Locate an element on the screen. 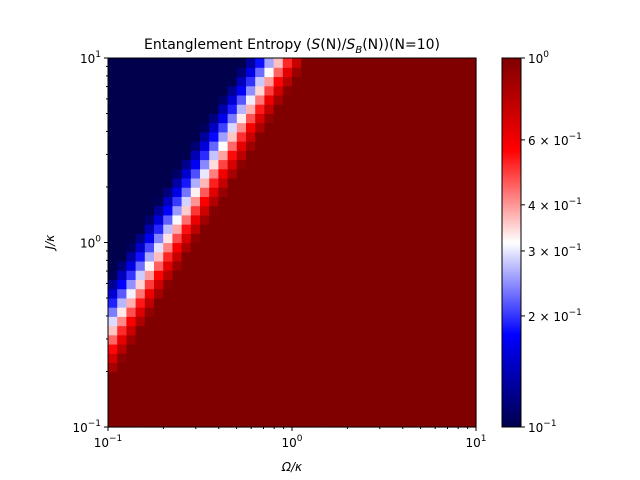  colorbar-tick-label: 100 is located at coordinates (538, 58).